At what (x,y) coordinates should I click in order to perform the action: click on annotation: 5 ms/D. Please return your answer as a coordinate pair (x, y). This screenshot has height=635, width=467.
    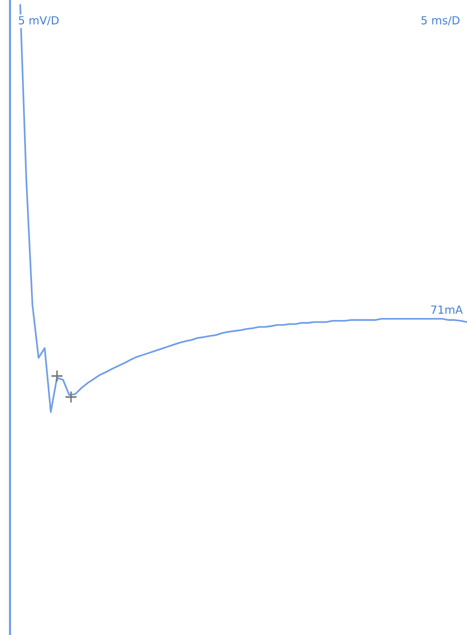
    Looking at the image, I should click on (440, 21).